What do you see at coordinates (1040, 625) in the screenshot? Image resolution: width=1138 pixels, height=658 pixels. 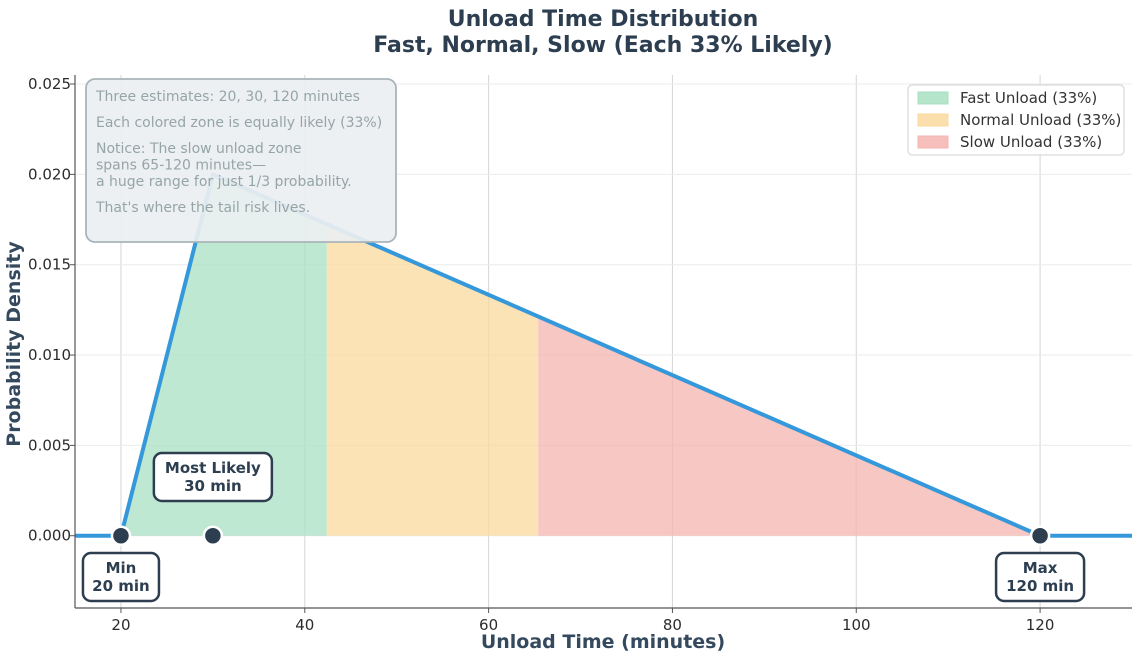 I see `x-tick-label-5: 120` at bounding box center [1040, 625].